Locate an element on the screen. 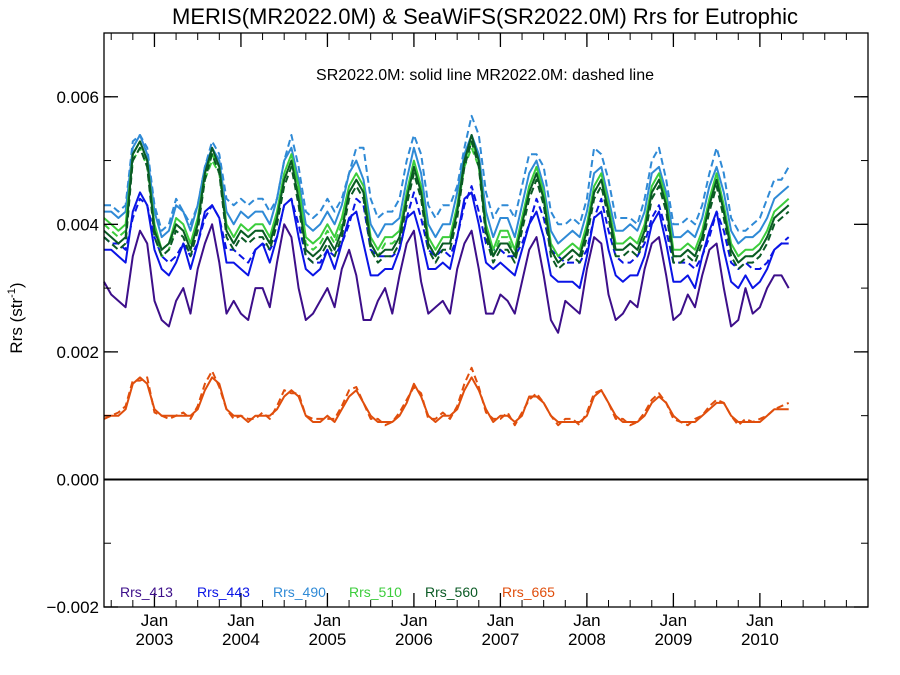 This screenshot has height=675, width=900. y-tick-label: 0.004 is located at coordinates (77, 224).